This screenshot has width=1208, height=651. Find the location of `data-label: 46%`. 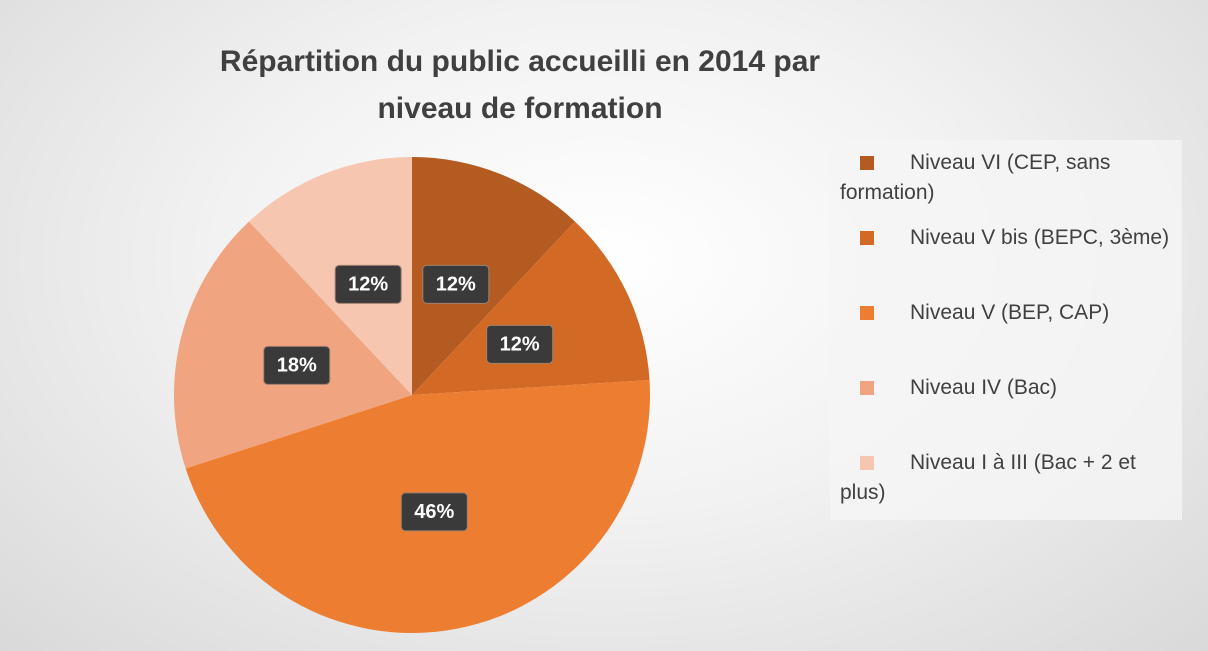

data-label: 46% is located at coordinates (434, 512).